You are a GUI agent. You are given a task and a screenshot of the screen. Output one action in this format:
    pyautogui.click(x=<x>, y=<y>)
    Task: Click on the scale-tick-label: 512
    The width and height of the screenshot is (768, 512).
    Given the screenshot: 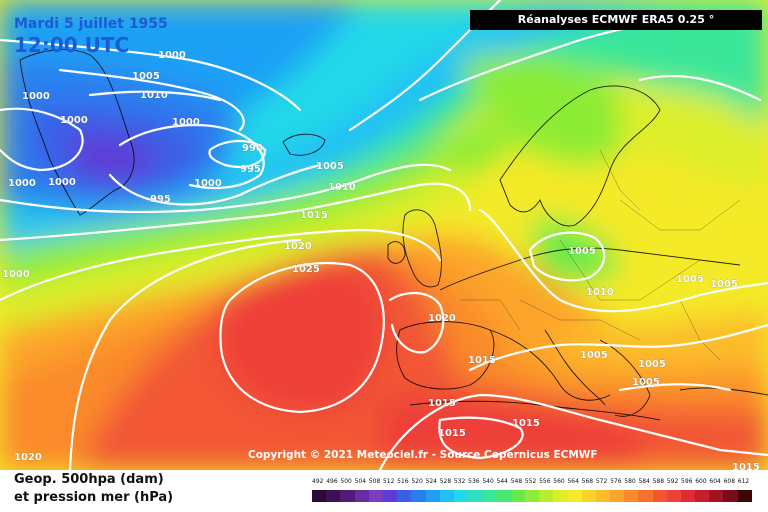 What is the action you would take?
    pyautogui.click(x=388, y=481)
    